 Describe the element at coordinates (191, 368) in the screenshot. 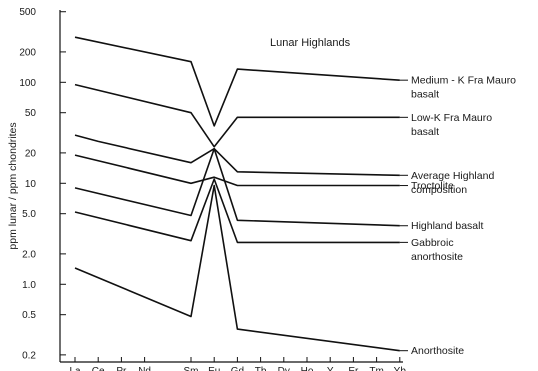

I see `x-tick-label: Sm` at that location.